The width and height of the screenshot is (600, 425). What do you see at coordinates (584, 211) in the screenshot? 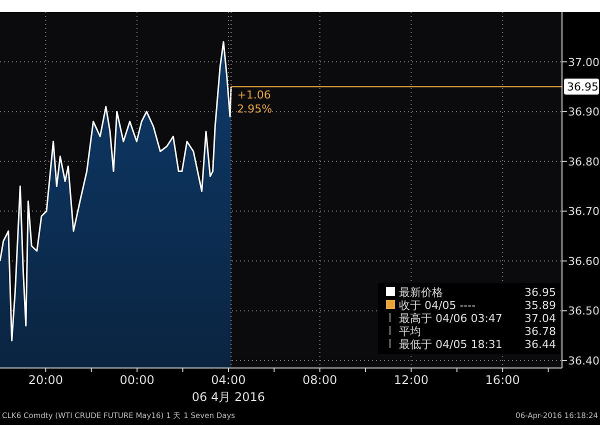
I see `y-tick-label: 36.70` at bounding box center [584, 211].